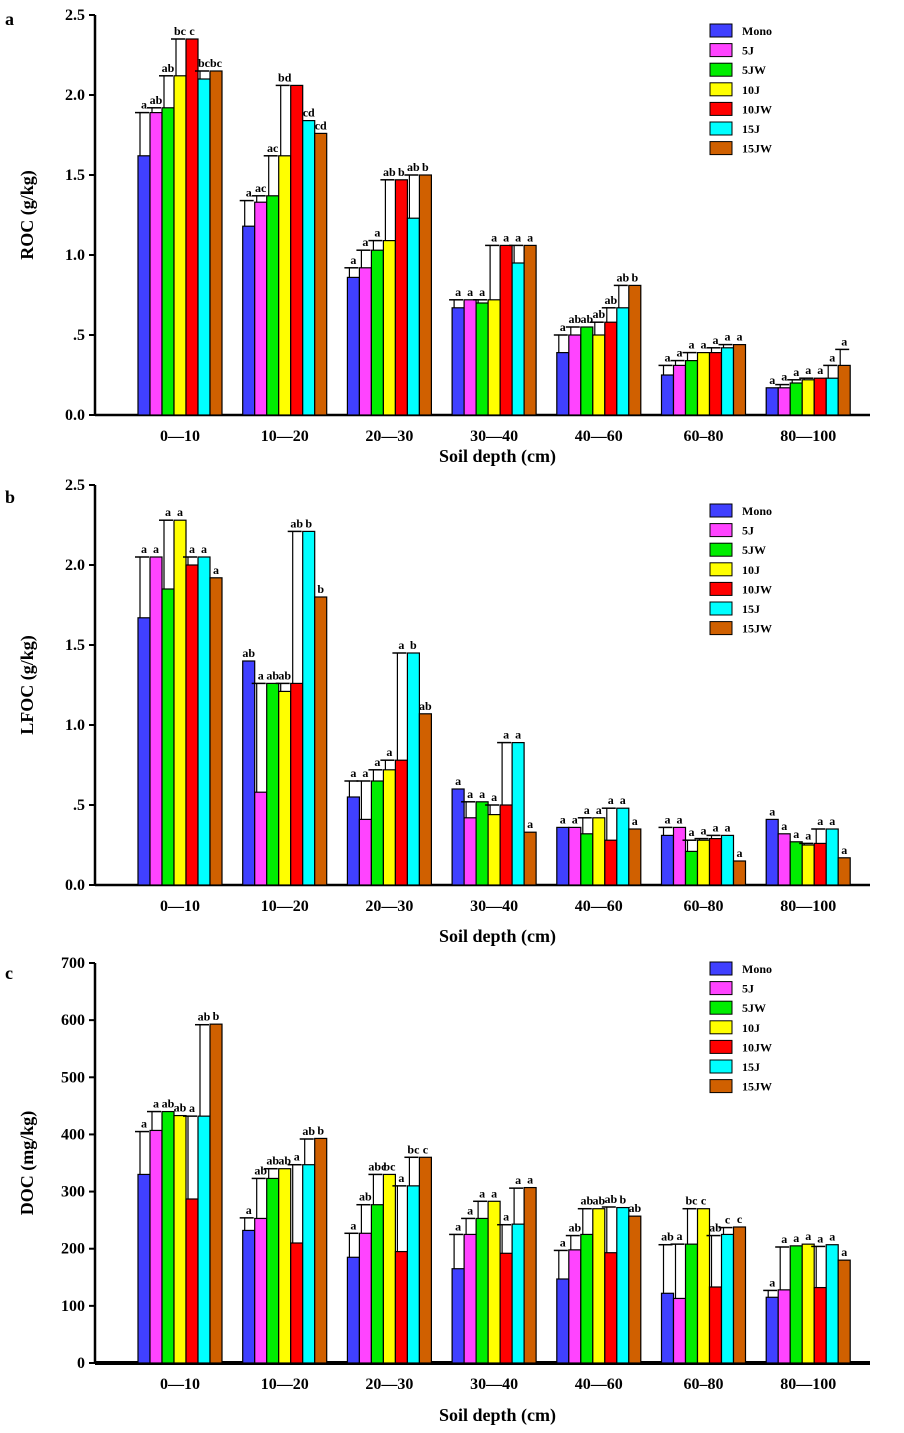 This screenshot has width=904, height=1433. I want to click on y-tick-label: 400, so click(73, 1134).